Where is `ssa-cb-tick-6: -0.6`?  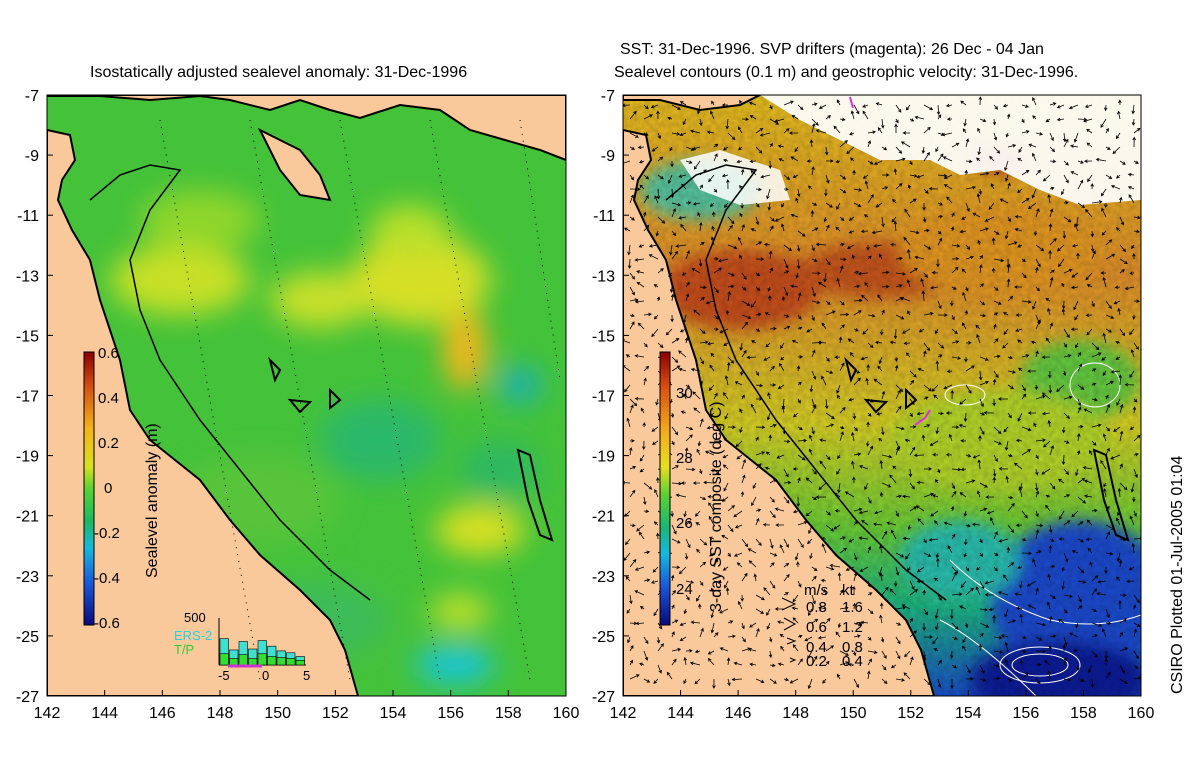 ssa-cb-tick-6: -0.6 is located at coordinates (107, 623).